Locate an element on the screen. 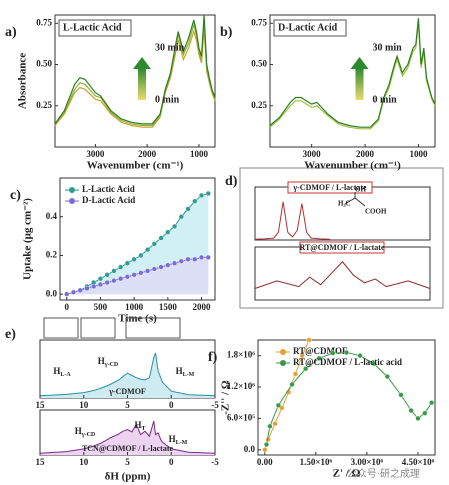 This screenshot has width=449, height=485. structure-label: OH is located at coordinates (360, 190).